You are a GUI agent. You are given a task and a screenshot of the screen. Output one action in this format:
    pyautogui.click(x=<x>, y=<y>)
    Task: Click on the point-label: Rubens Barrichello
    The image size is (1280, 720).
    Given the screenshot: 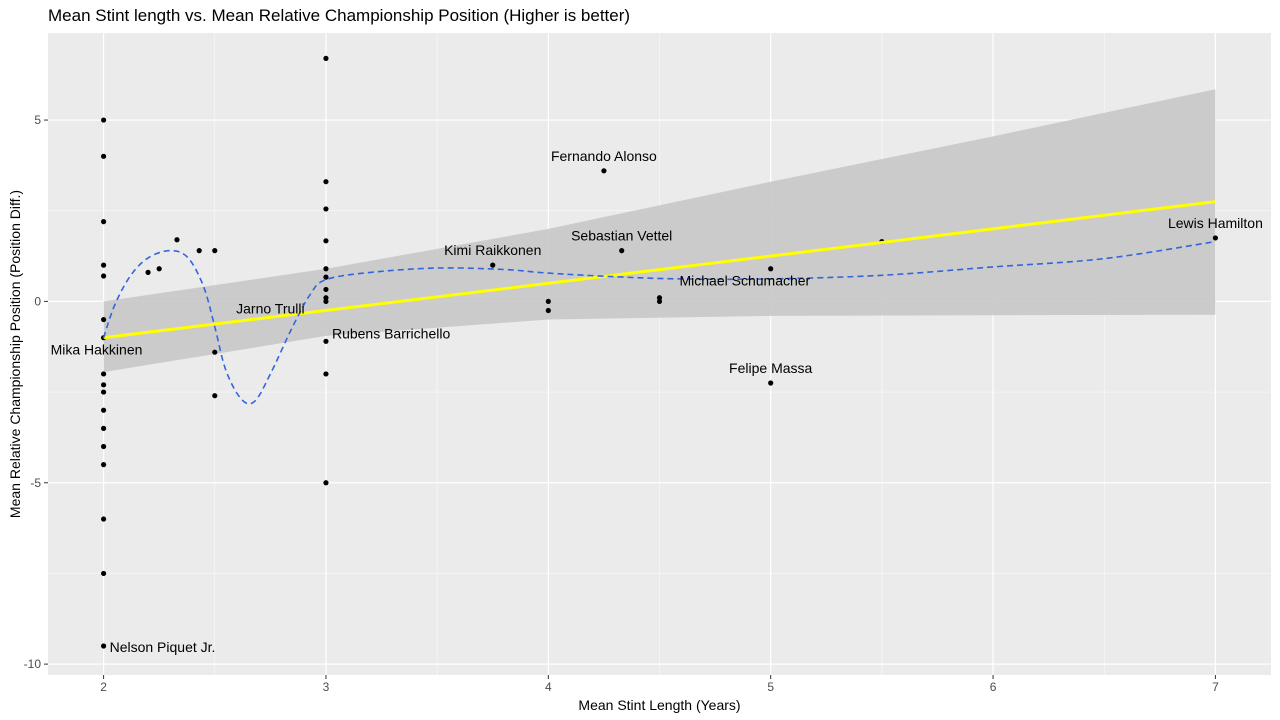 What is the action you would take?
    pyautogui.click(x=391, y=333)
    